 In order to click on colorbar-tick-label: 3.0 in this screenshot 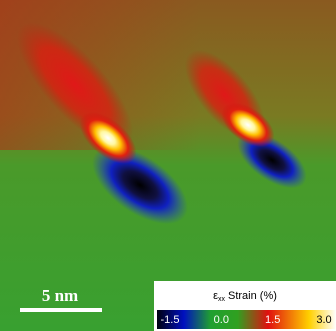, I will do `click(323, 320)`.